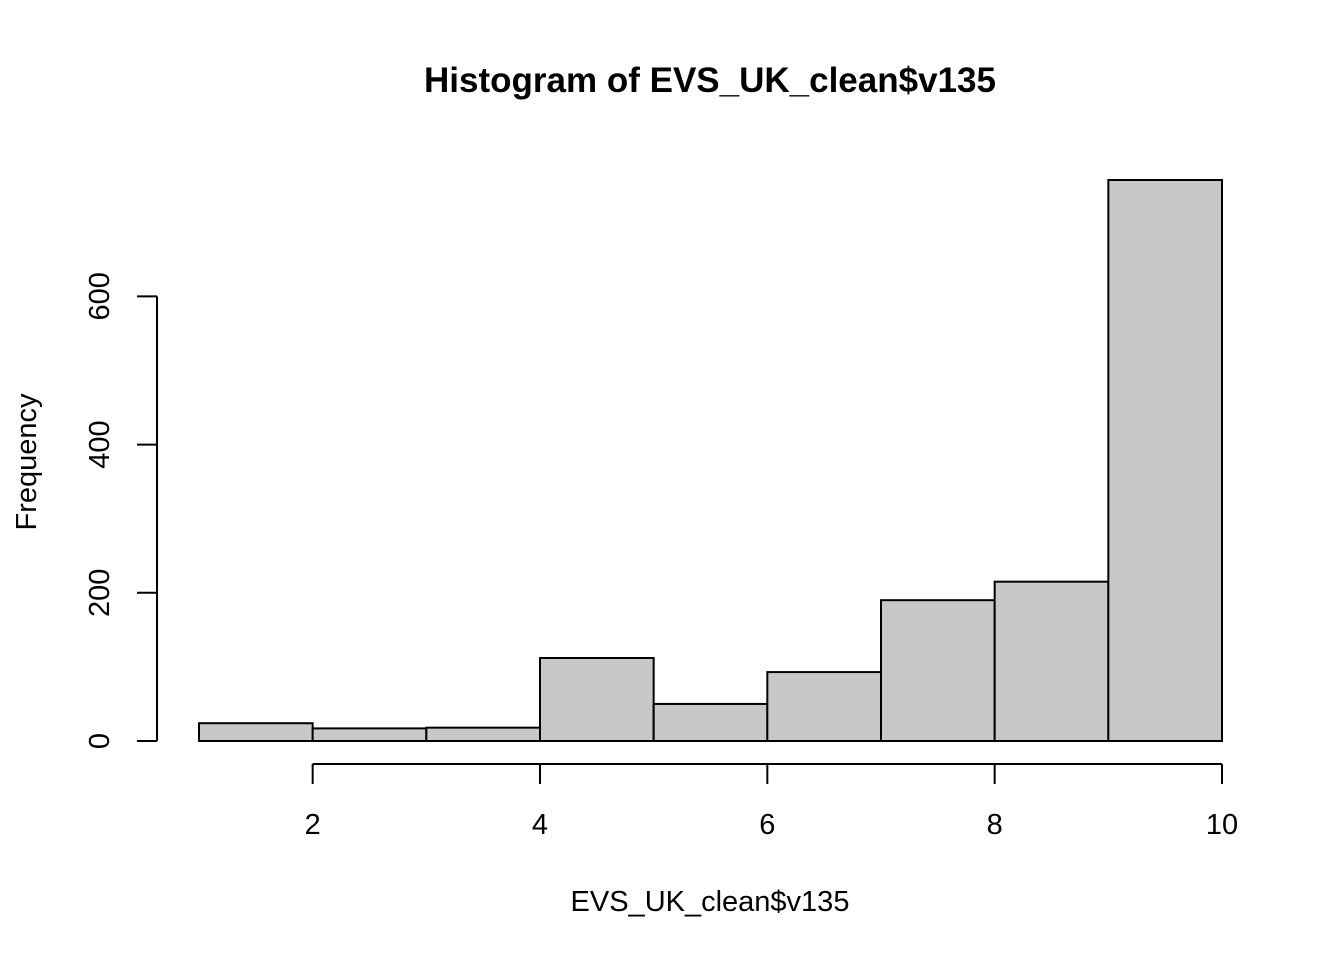  Describe the element at coordinates (100, 593) in the screenshot. I see `y-tick-label: 200` at that location.